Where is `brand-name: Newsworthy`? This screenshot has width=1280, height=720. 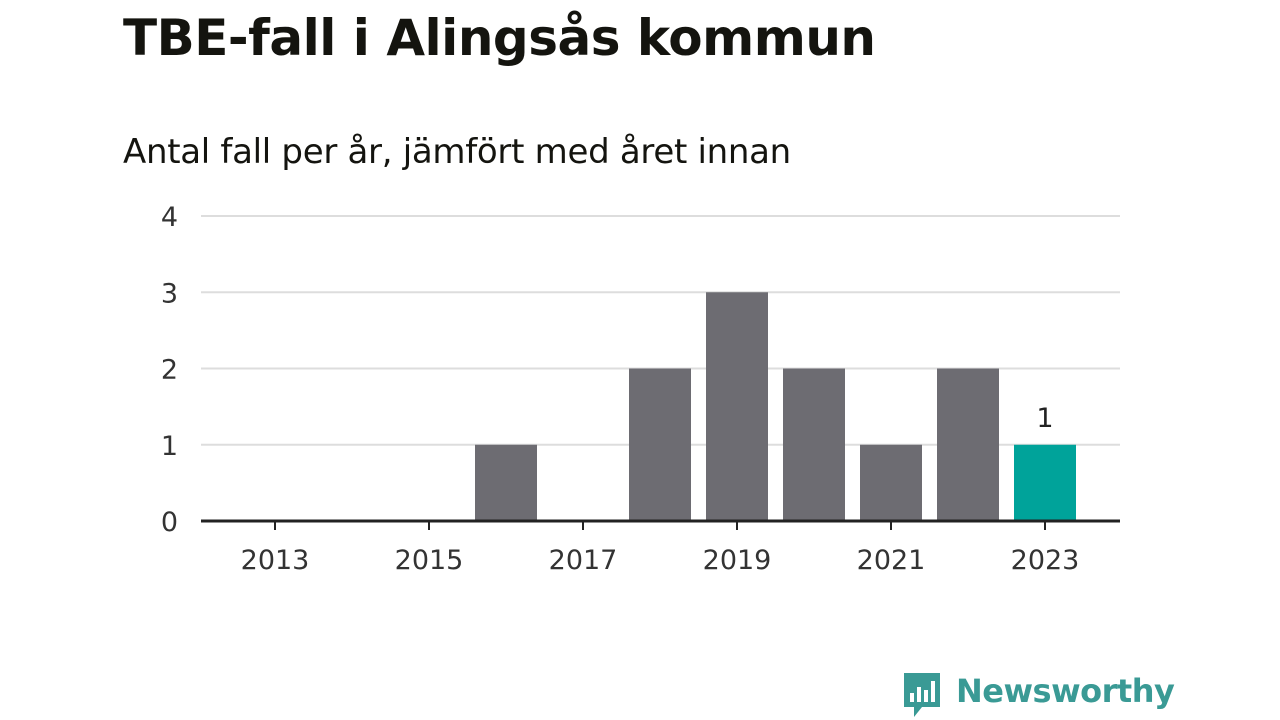
brand-name: Newsworthy is located at coordinates (1065, 691).